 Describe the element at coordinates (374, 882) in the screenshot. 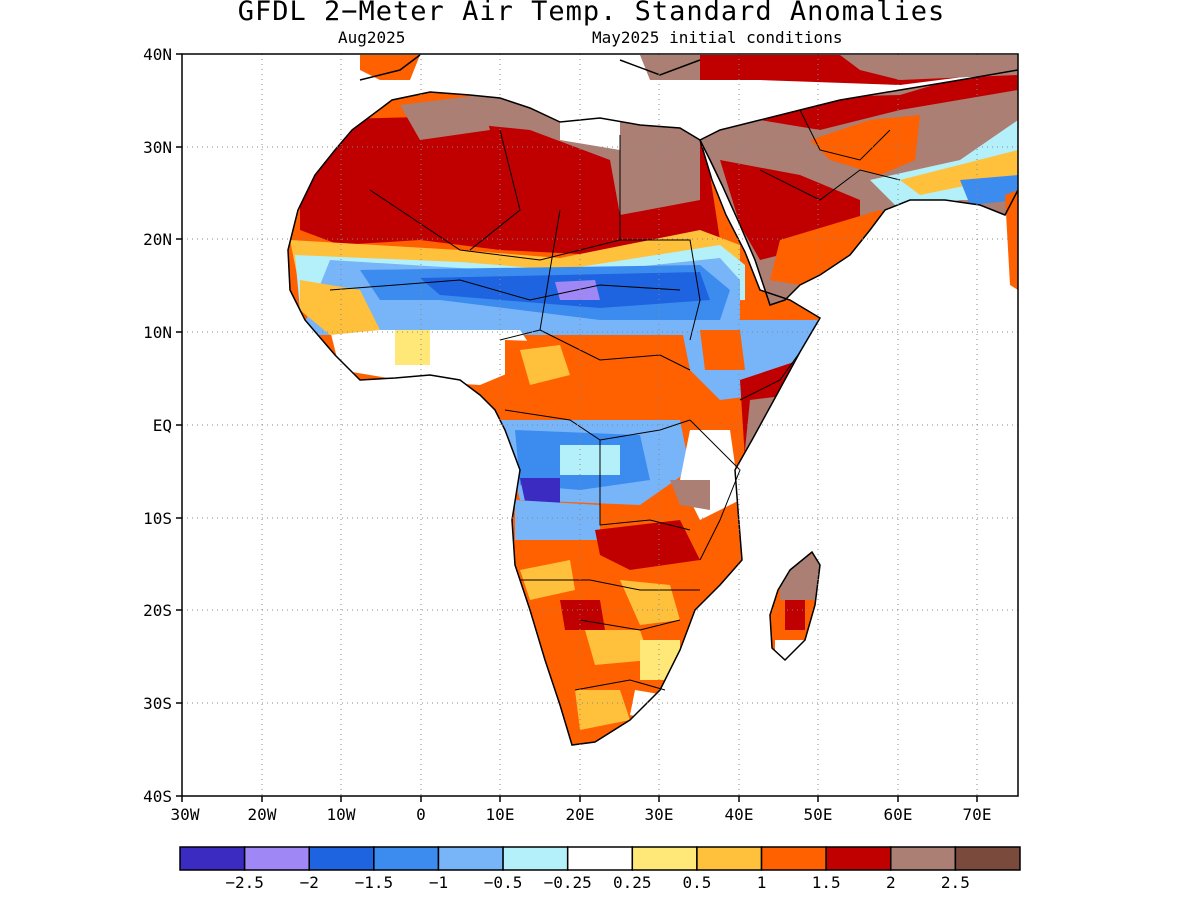

I see `colorbar-label: −1.5` at that location.